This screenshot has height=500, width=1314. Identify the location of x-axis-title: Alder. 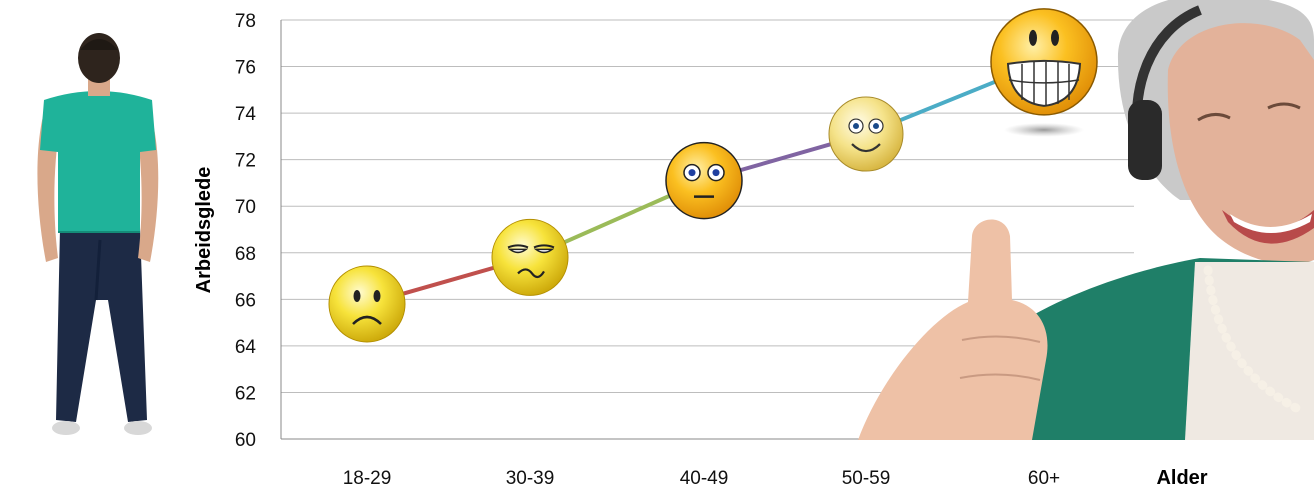
(1181, 478).